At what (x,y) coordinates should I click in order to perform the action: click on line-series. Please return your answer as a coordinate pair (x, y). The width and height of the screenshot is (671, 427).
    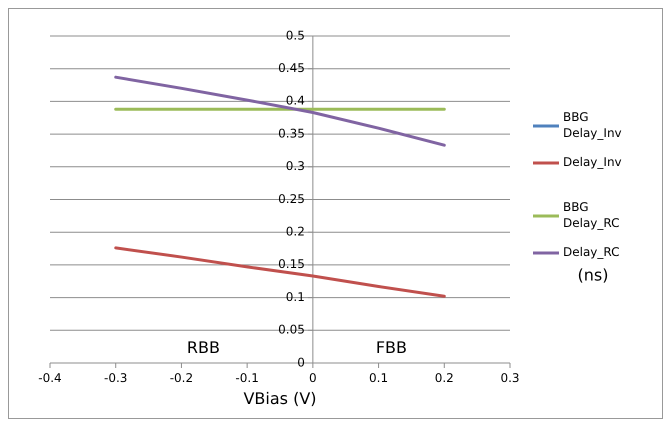
    Looking at the image, I should click on (280, 111).